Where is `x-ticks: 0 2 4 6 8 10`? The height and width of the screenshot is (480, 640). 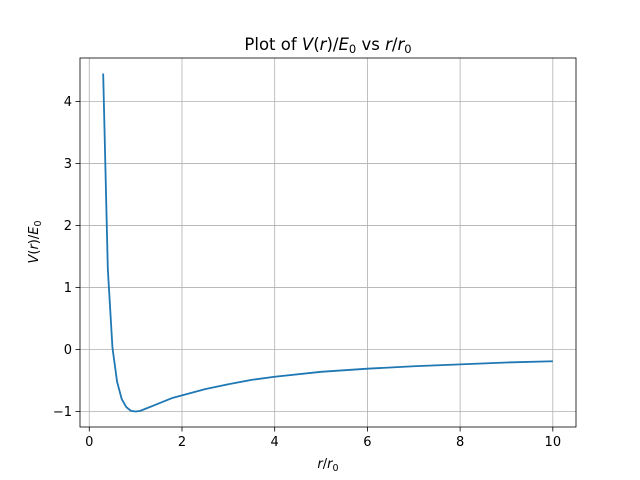 x-ticks: 0 2 4 6 8 10 is located at coordinates (323, 438).